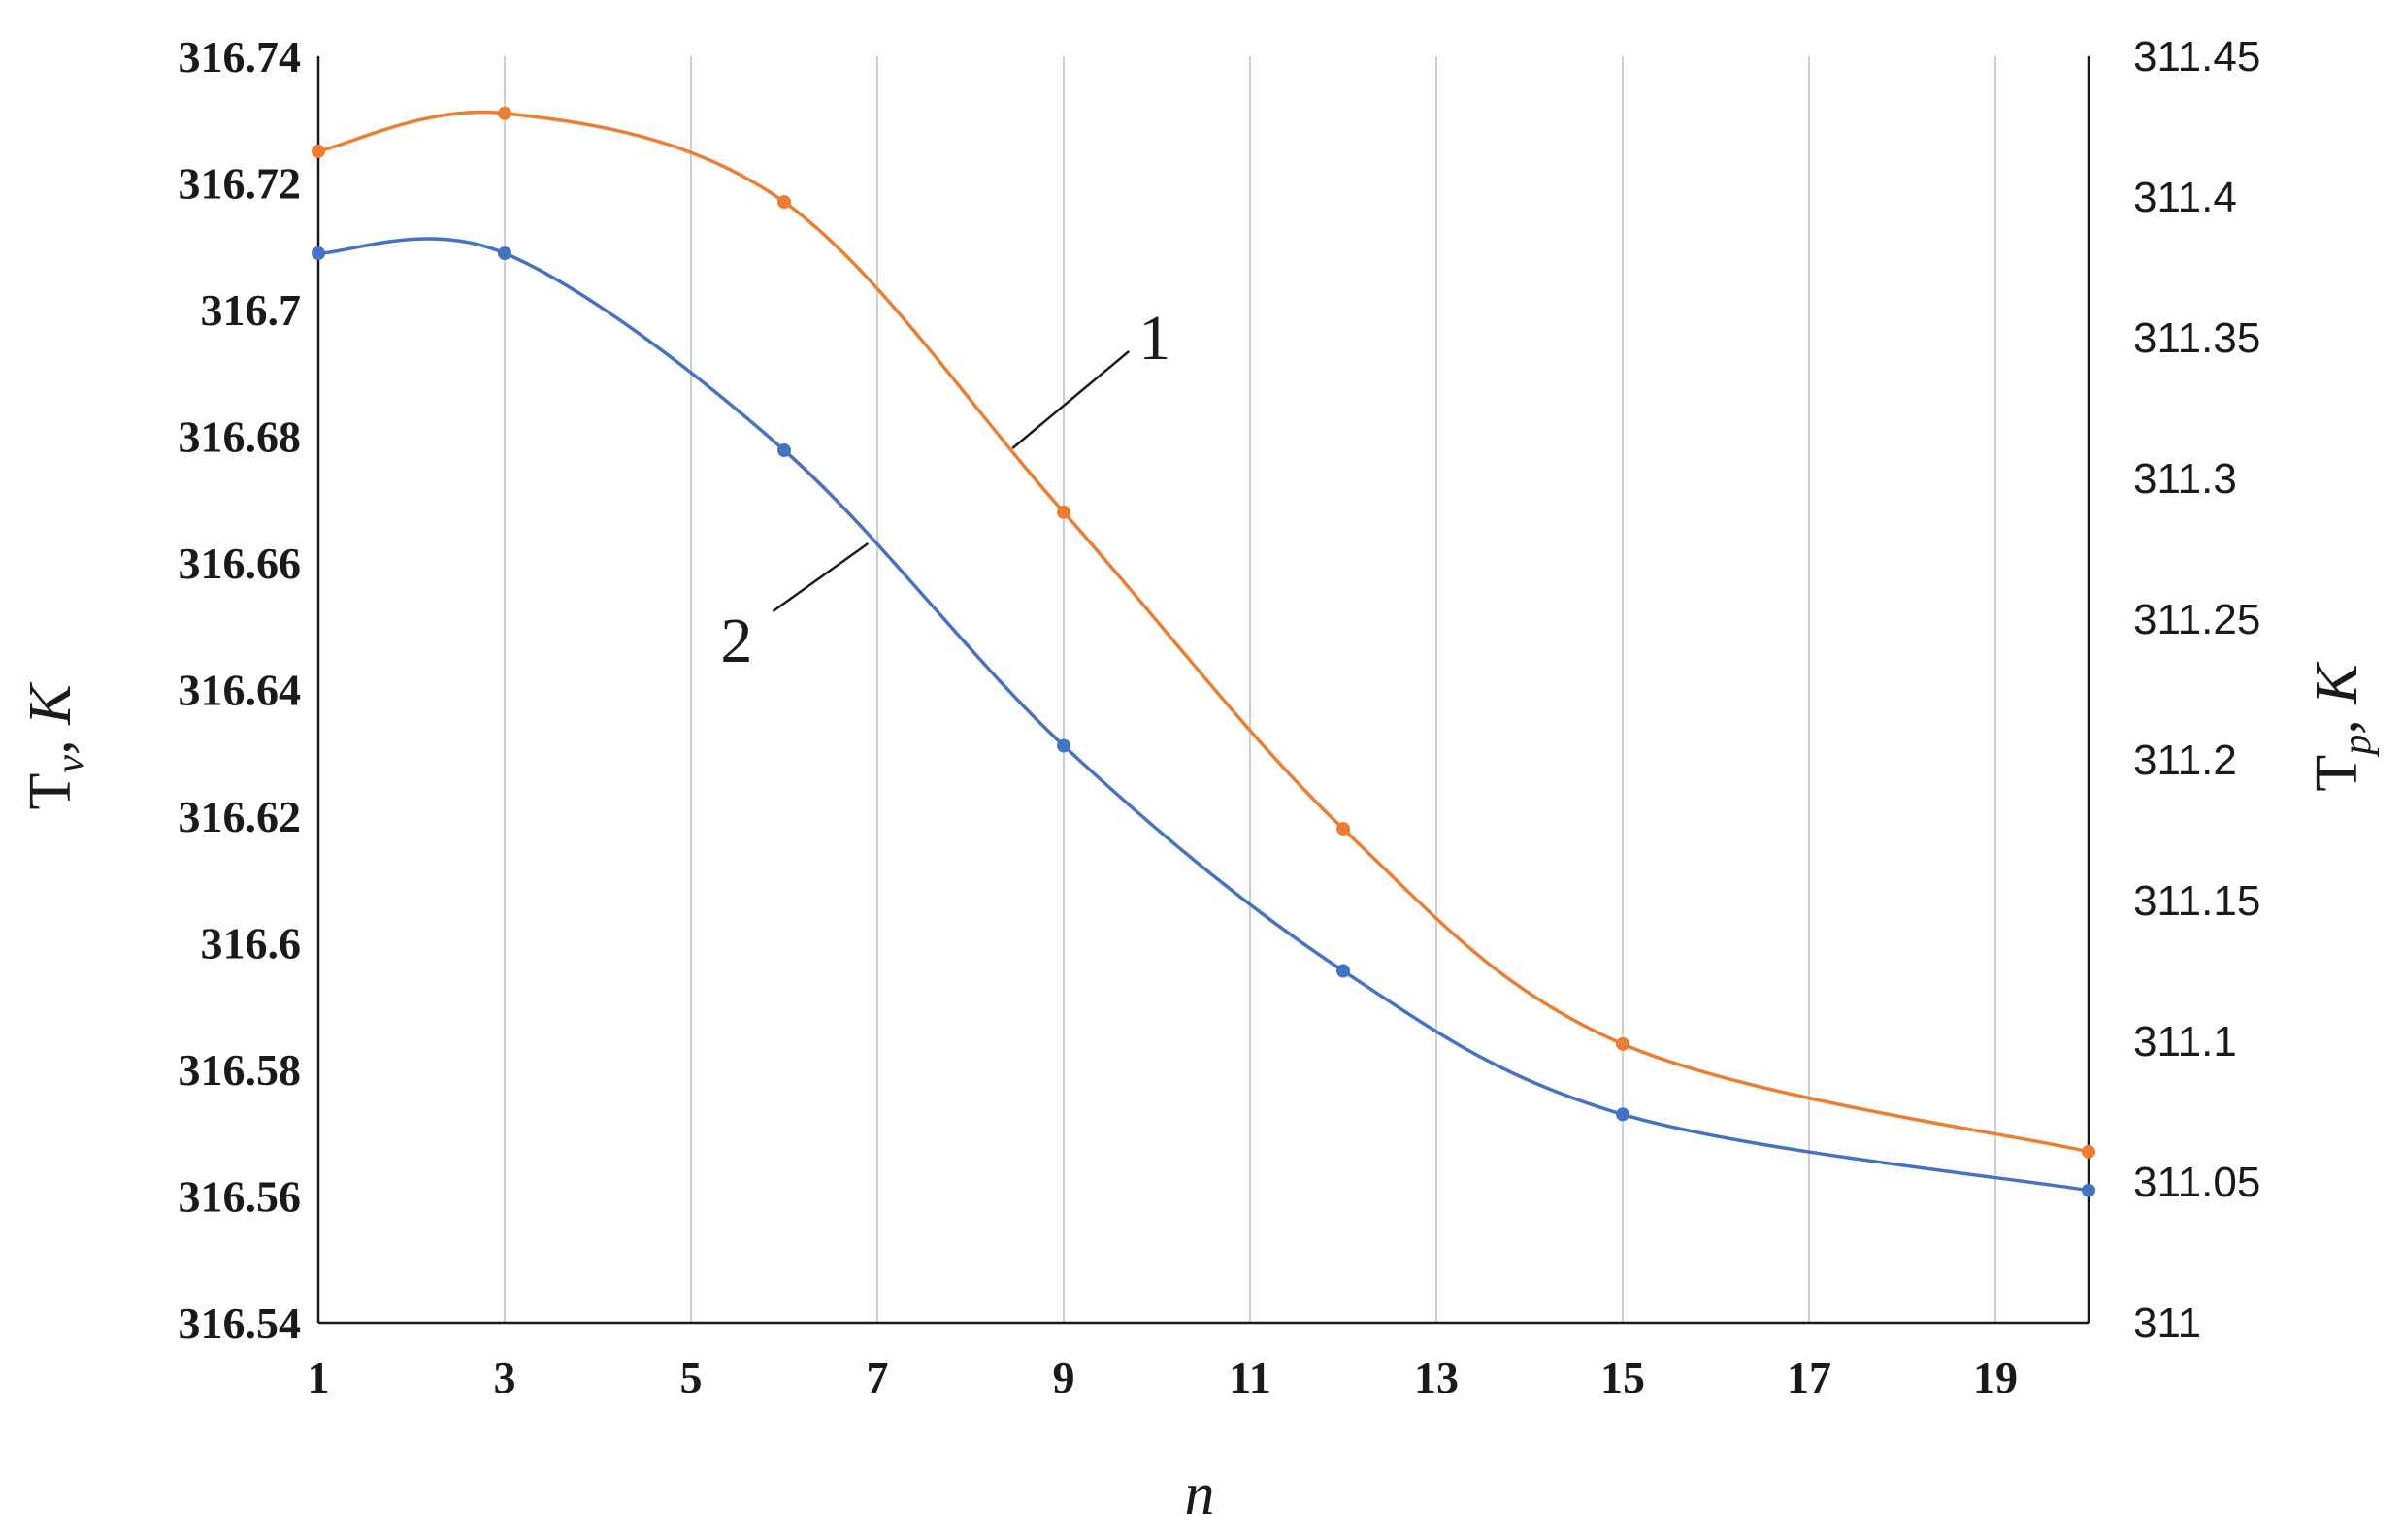 The image size is (2403, 1540). I want to click on y-left-tick-label: 316.66, so click(240, 563).